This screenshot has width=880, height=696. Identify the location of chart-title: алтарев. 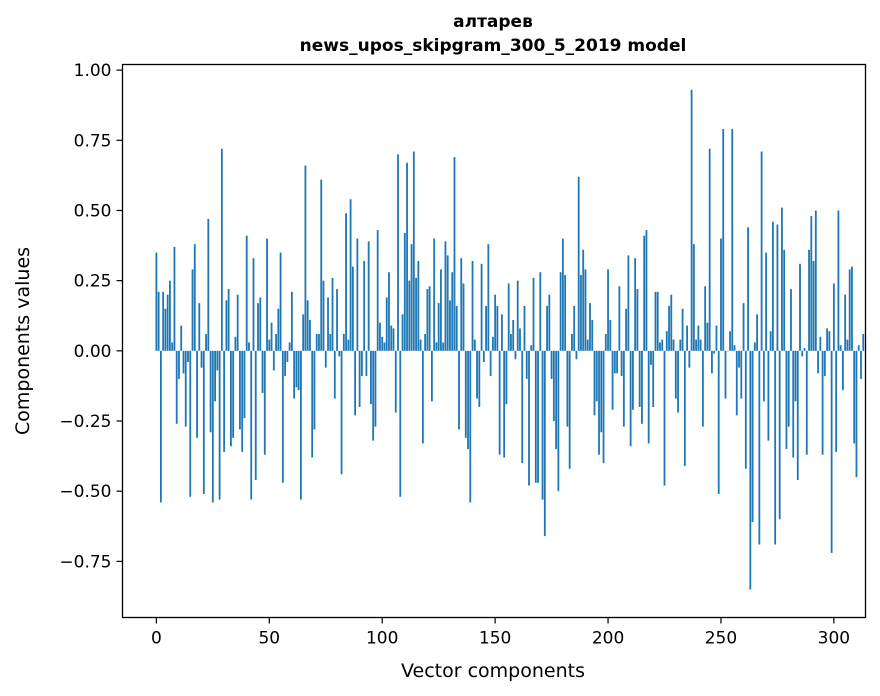
(493, 22).